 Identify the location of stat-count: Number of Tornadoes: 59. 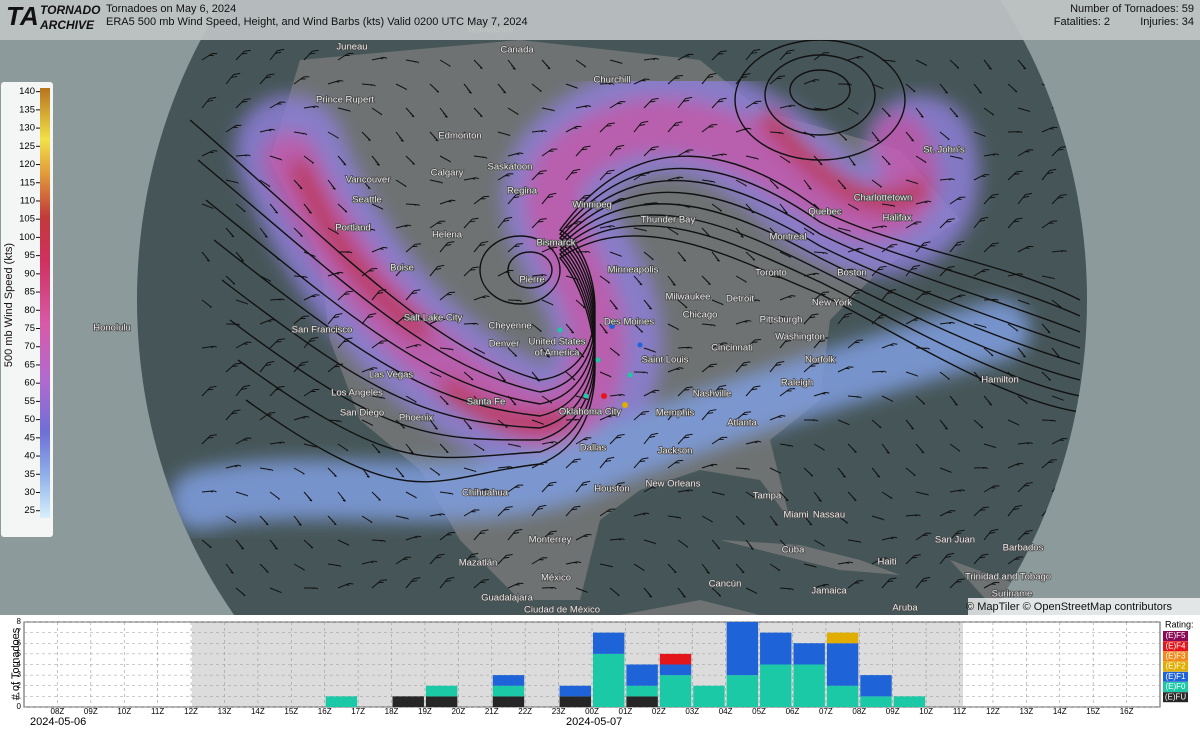
(1132, 9).